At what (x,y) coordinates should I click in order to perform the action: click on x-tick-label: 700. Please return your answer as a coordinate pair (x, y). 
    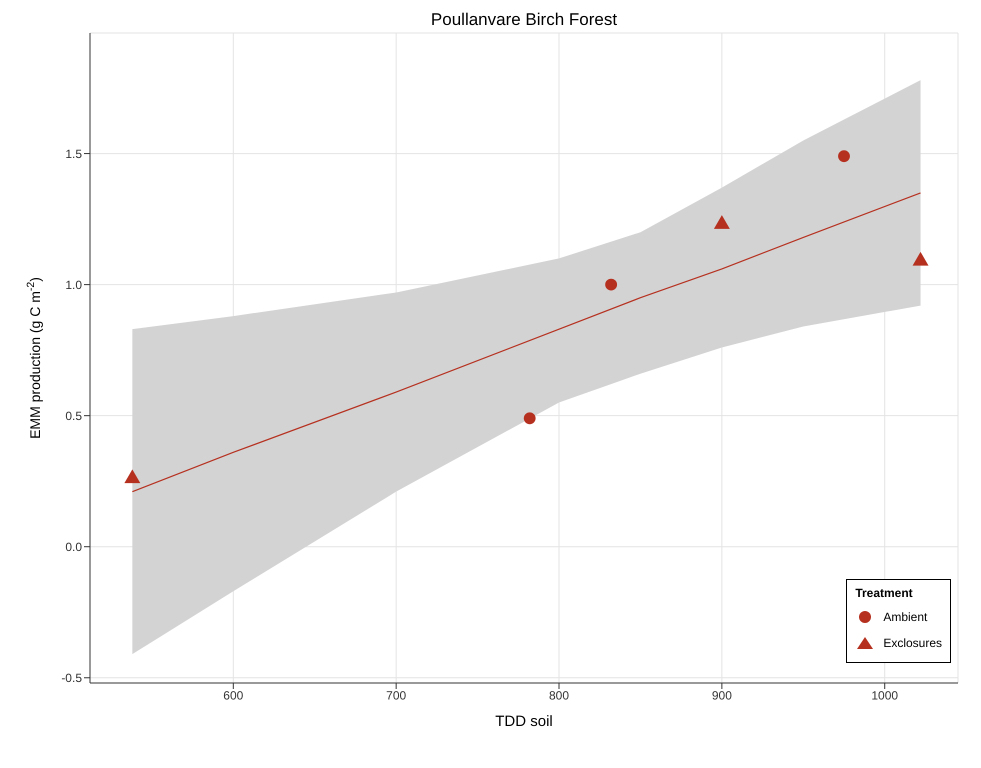
    Looking at the image, I should click on (396, 695).